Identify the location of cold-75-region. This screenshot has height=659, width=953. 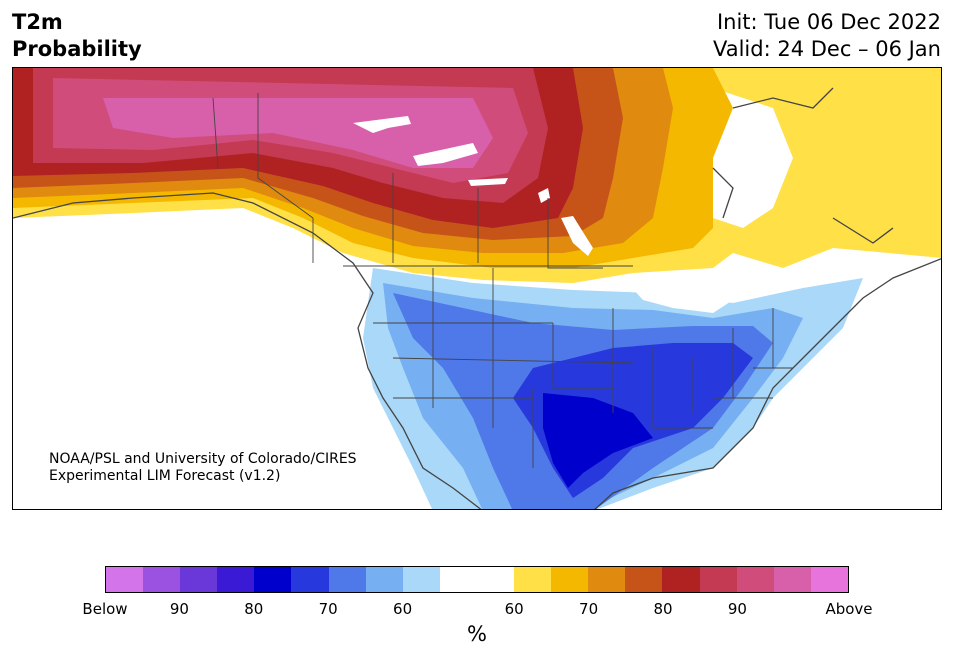
(598, 440).